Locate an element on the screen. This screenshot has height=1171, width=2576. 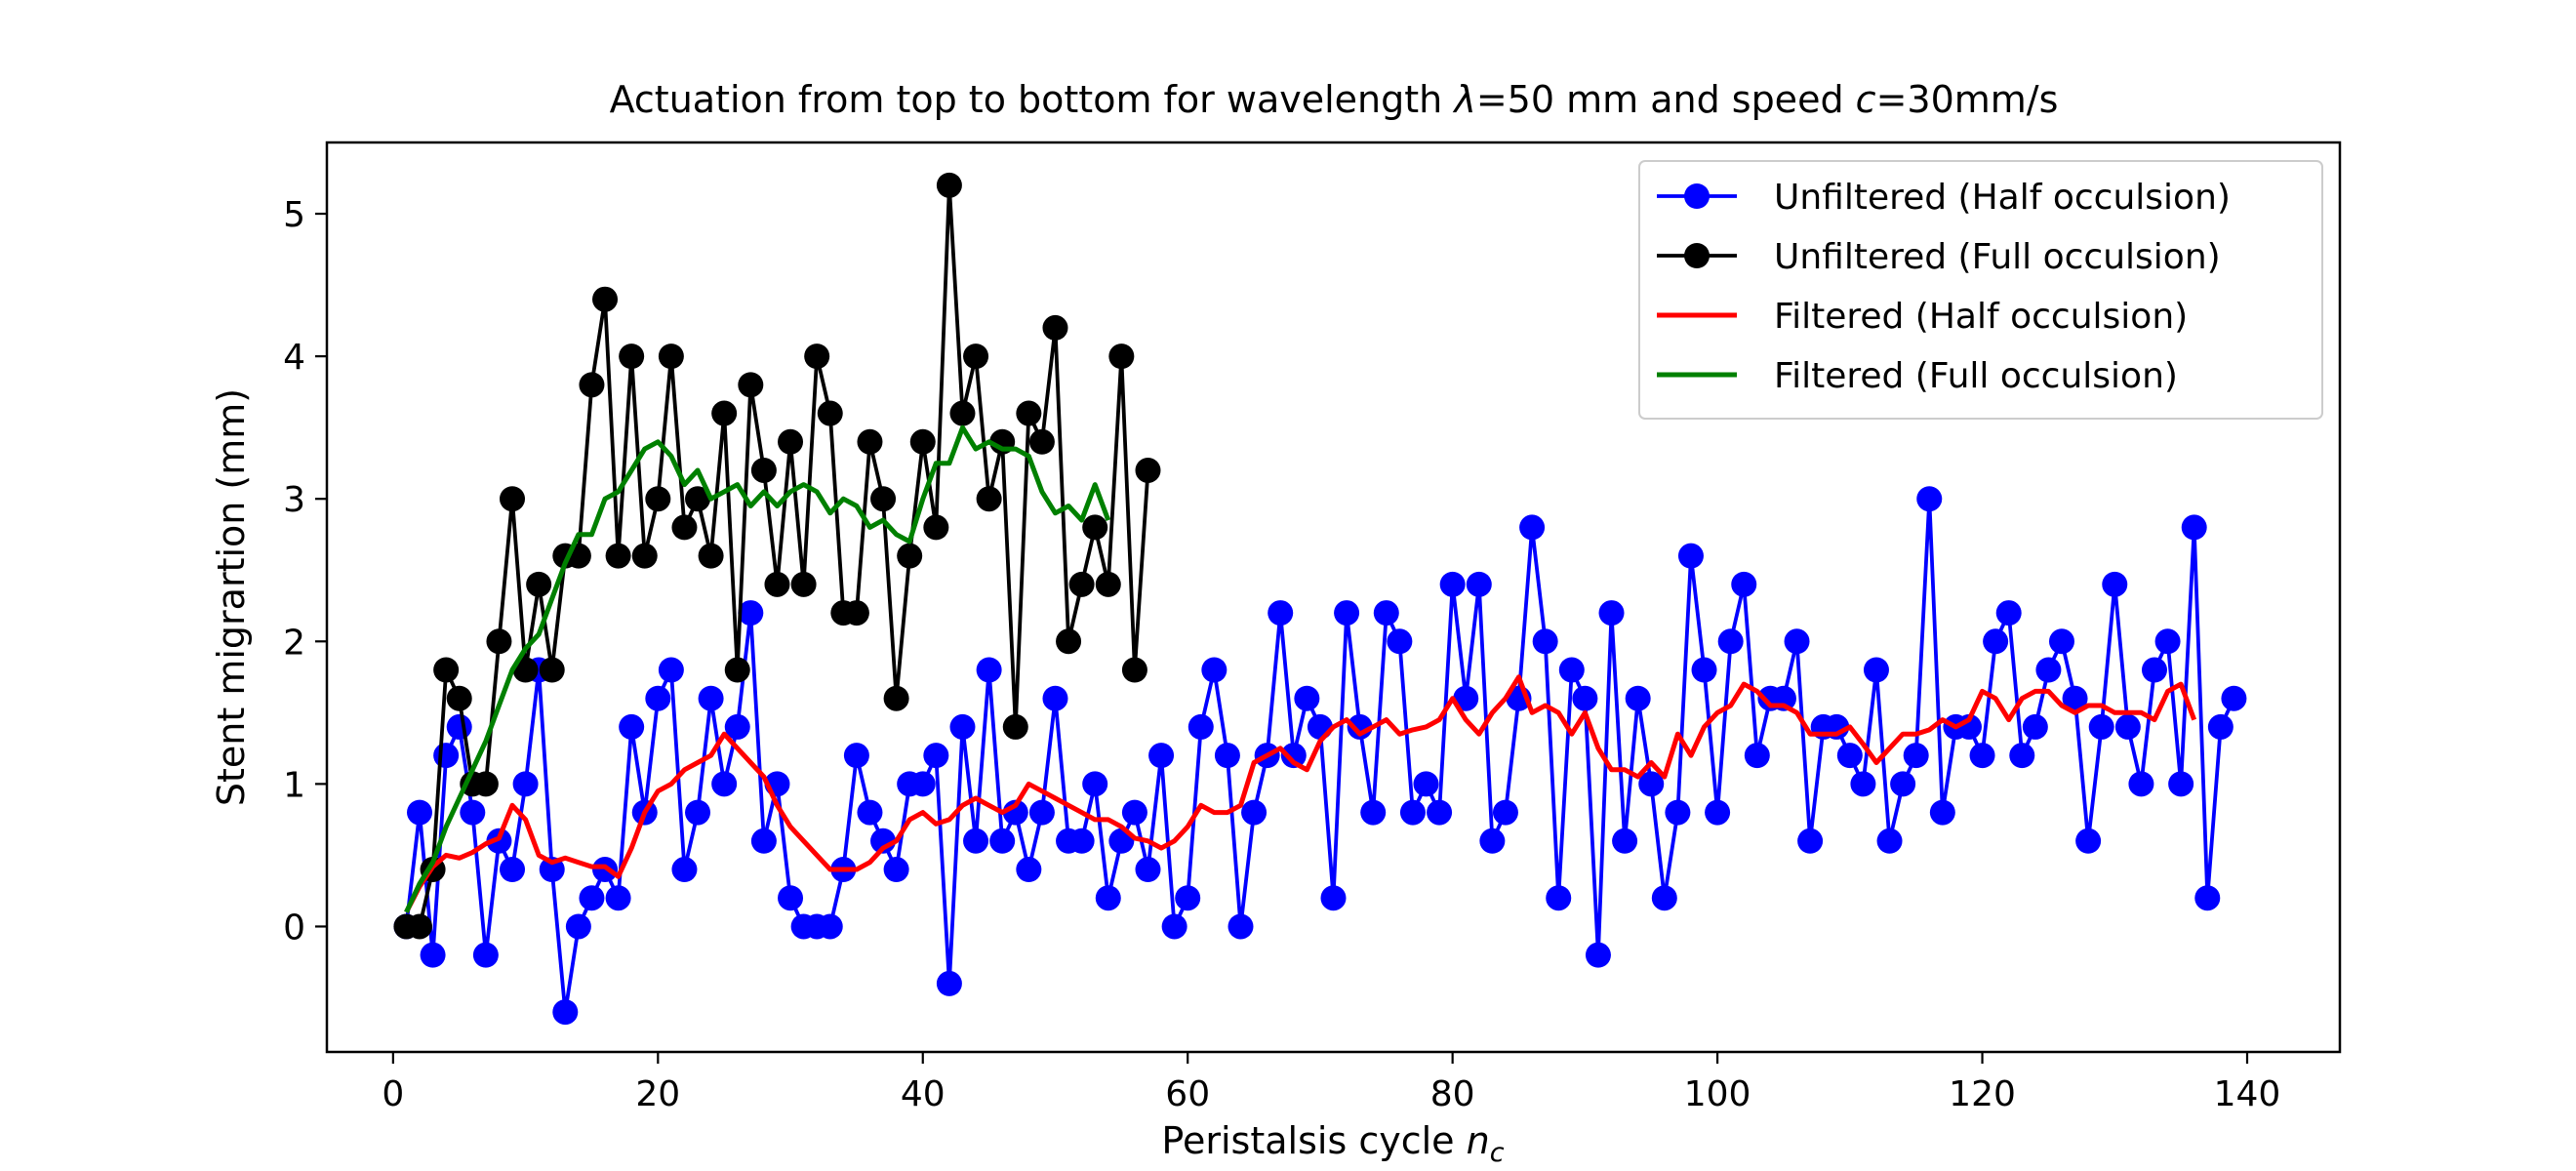
x-tick-label: 60 is located at coordinates (1187, 1094).